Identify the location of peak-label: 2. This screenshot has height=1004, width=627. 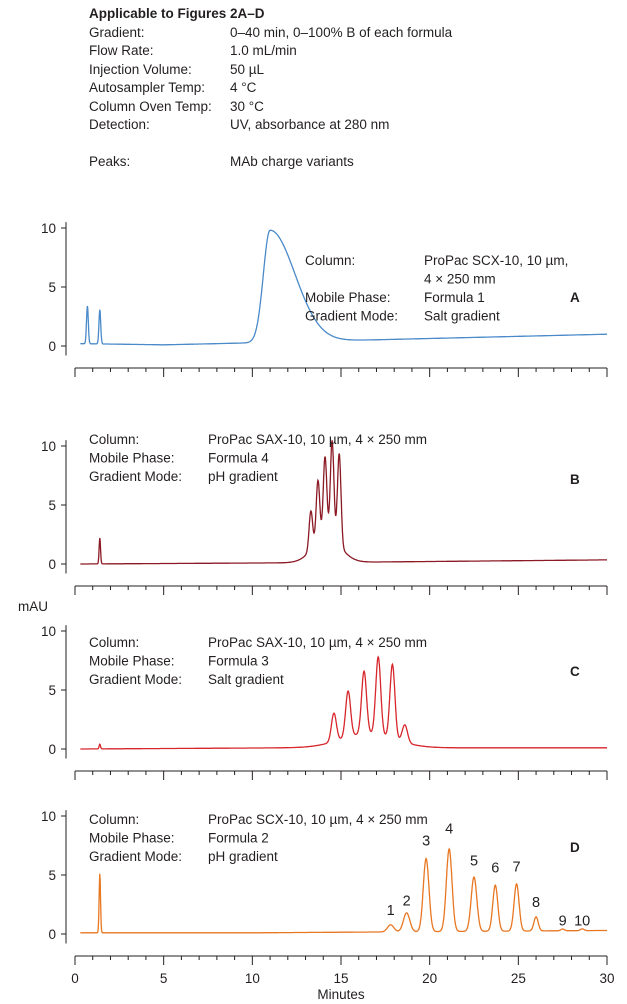
(407, 902).